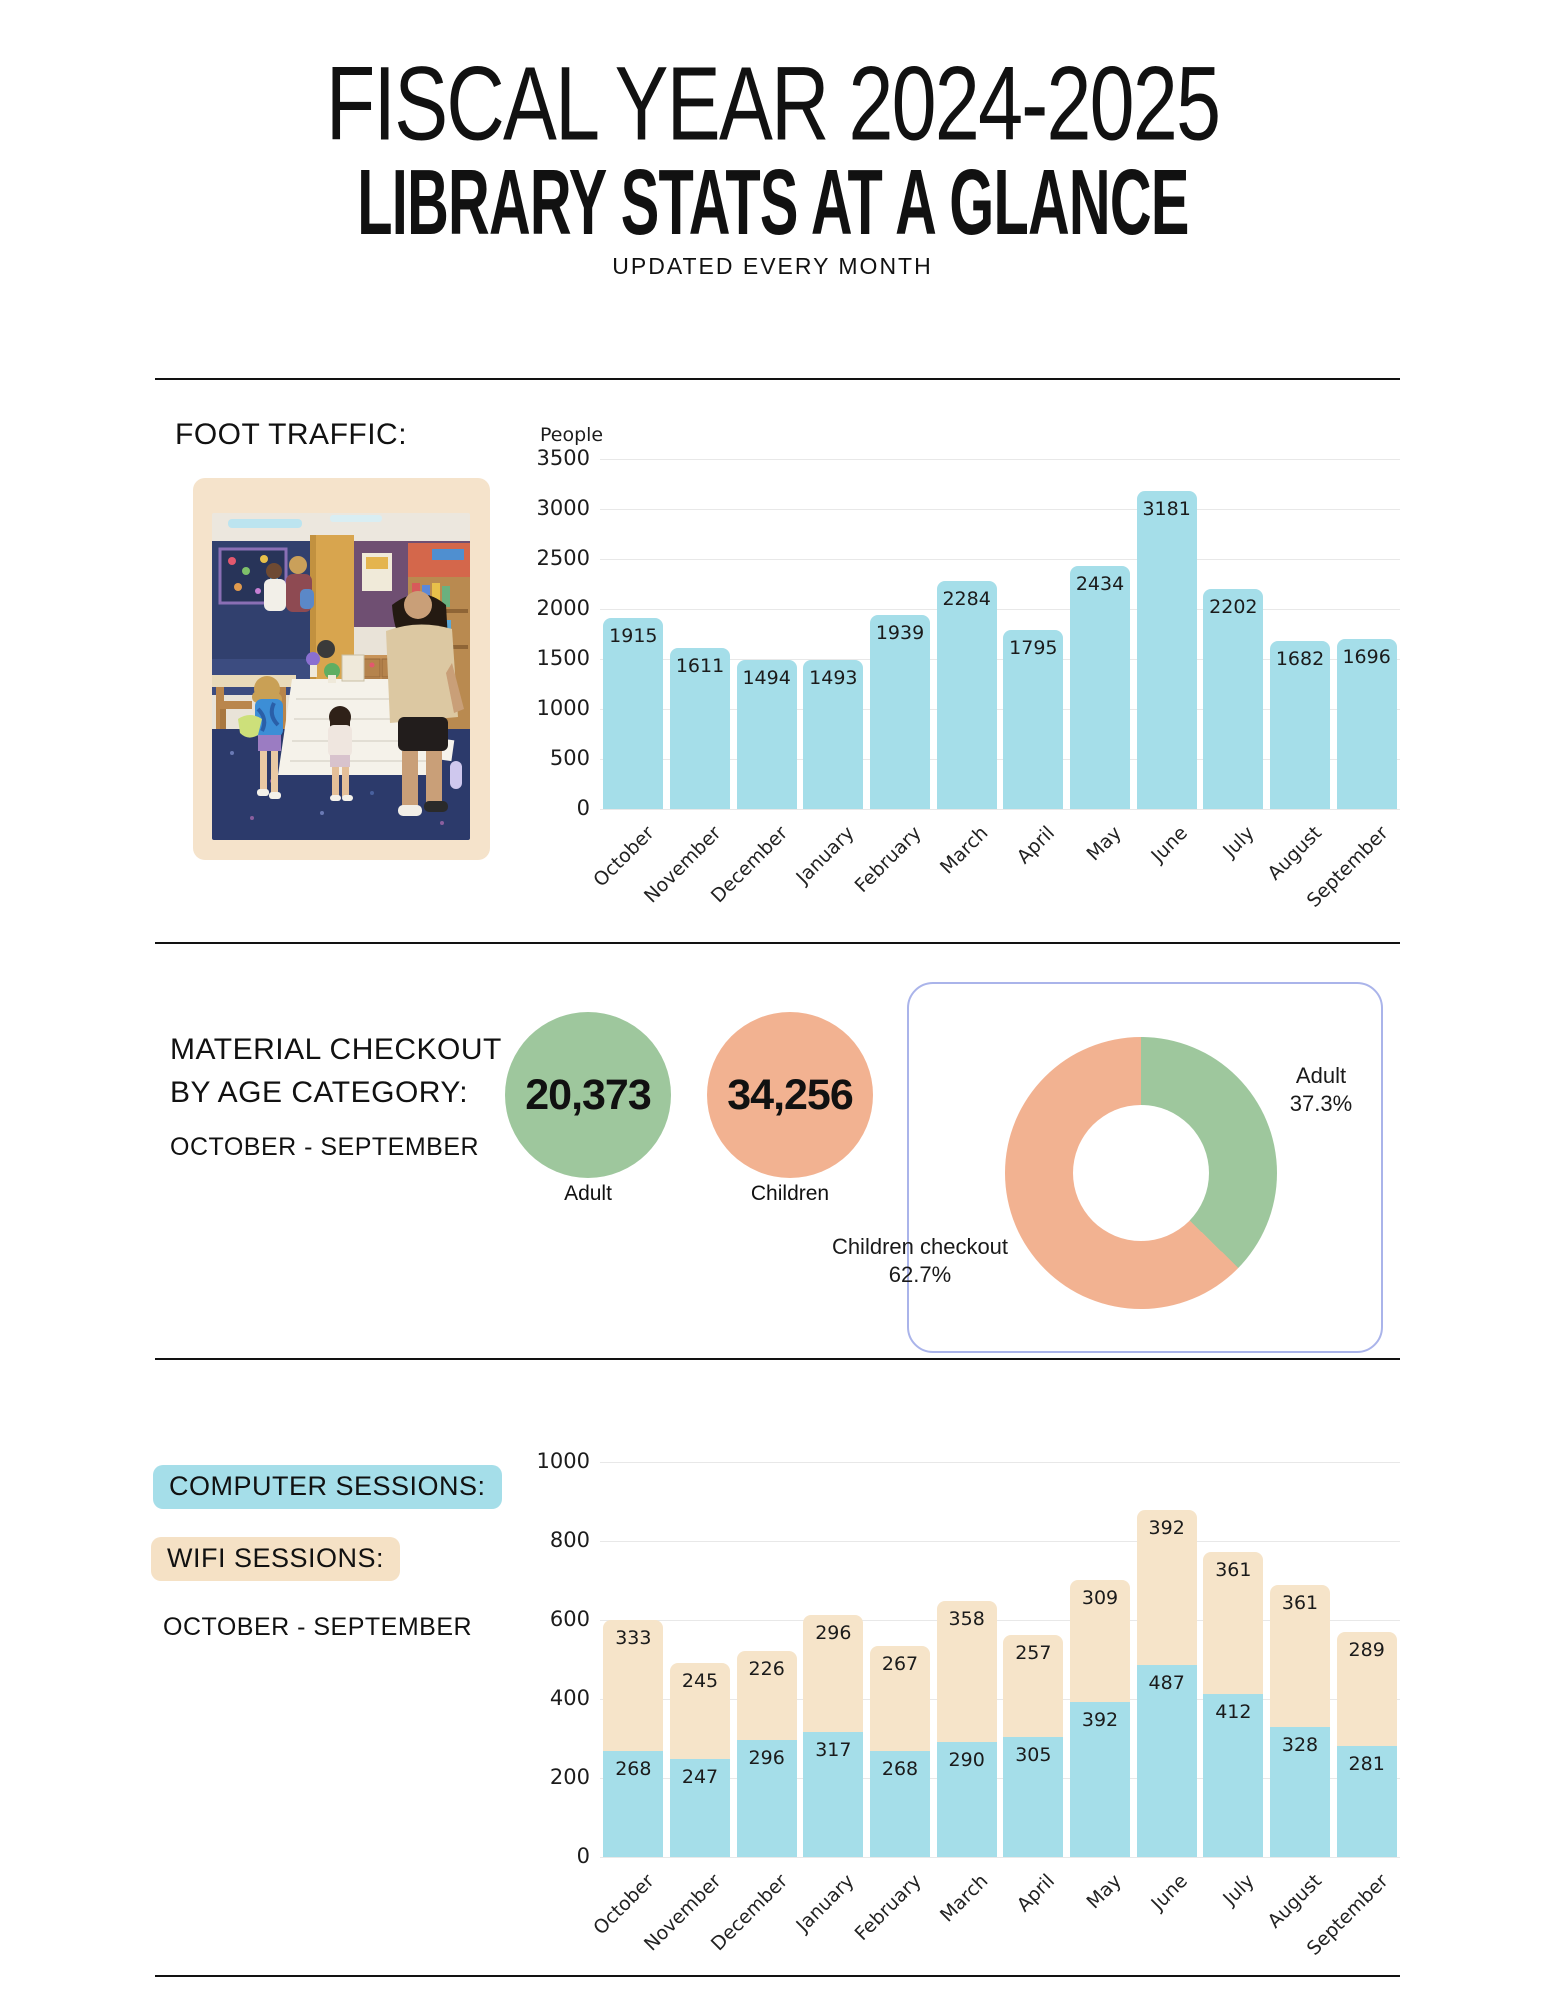 This screenshot has width=1545, height=2000. Describe the element at coordinates (569, 758) in the screenshot. I see `y-axis-tick: 500` at that location.